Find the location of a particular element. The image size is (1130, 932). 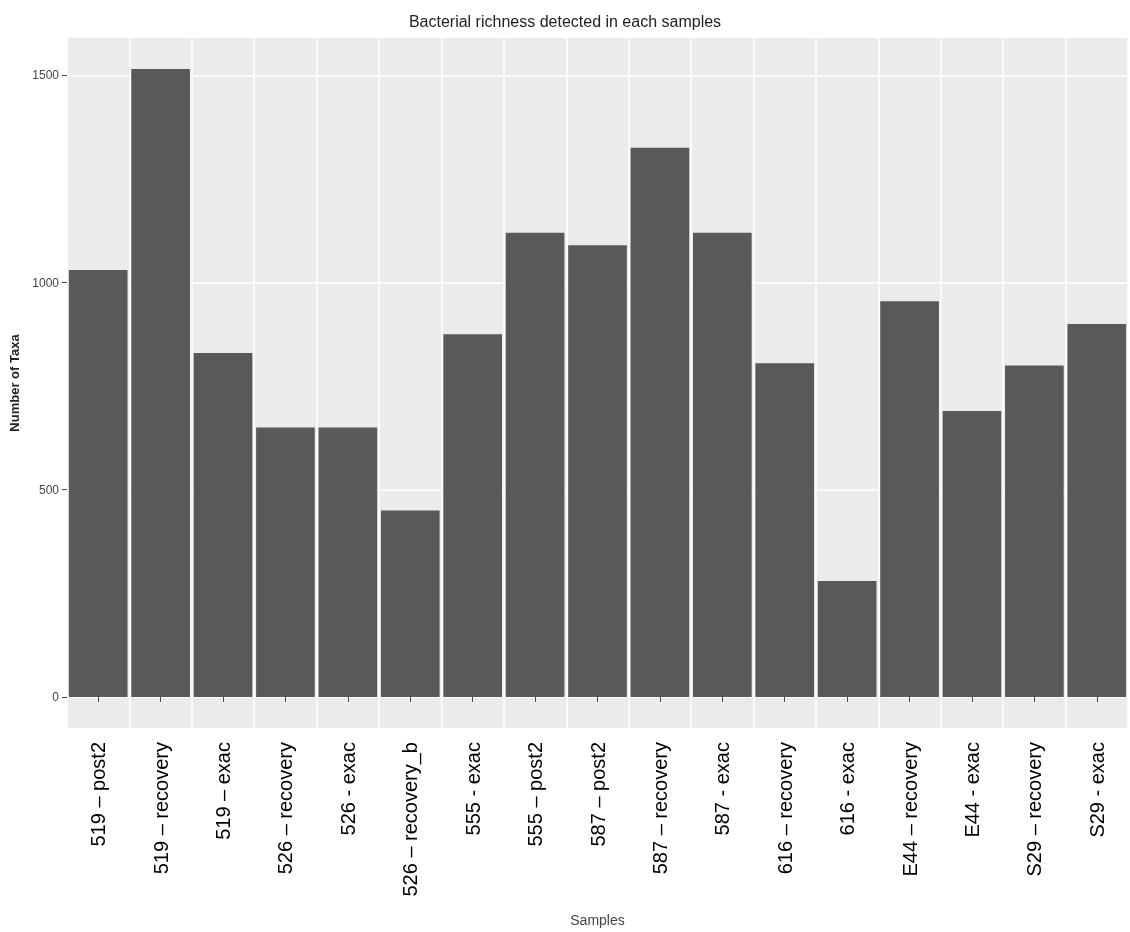

x-tick-label: 555 - exac is located at coordinates (472, 789).